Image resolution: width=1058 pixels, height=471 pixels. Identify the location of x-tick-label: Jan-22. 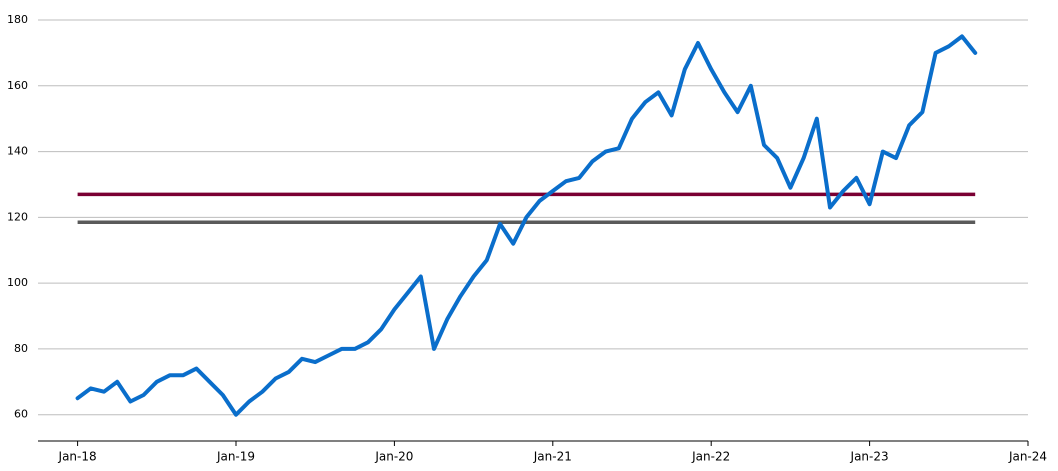
(710, 457).